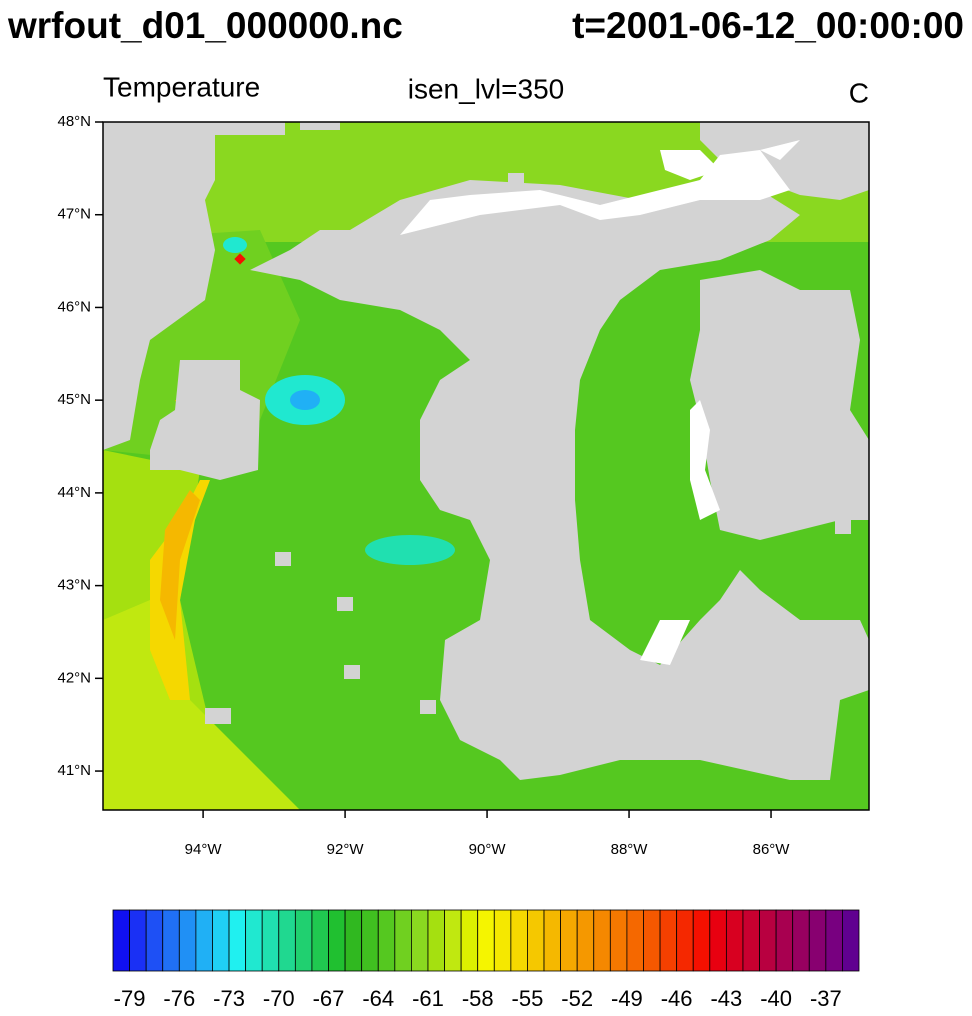 The width and height of the screenshot is (972, 1016). Describe the element at coordinates (627, 998) in the screenshot. I see `colorbar-label: -49` at that location.